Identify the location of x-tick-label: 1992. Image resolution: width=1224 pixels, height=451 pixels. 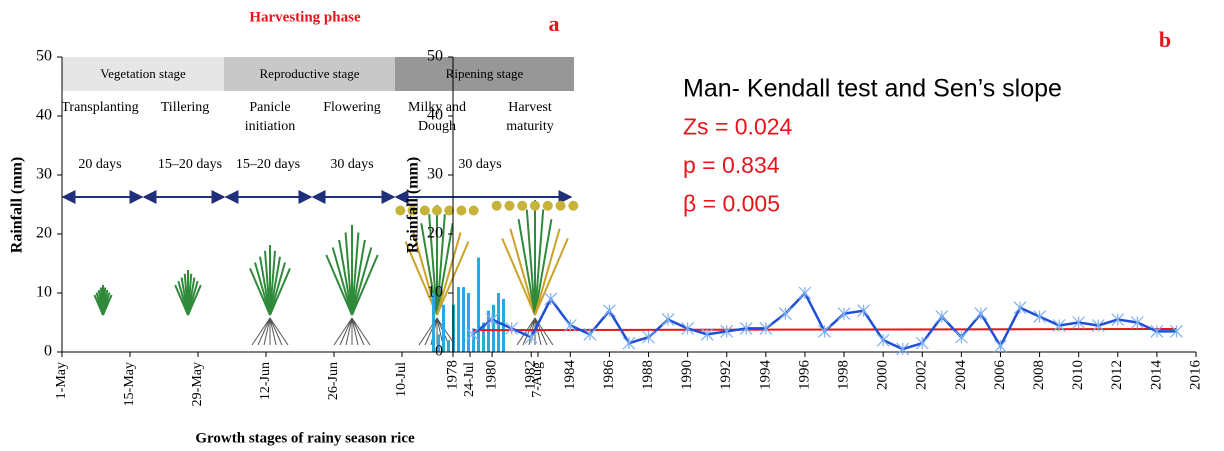
(726, 375).